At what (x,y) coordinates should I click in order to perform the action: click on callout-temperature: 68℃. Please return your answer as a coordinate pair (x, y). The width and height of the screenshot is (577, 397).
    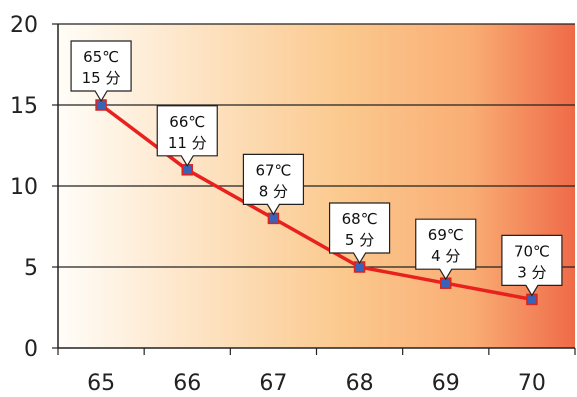
    Looking at the image, I should click on (360, 219).